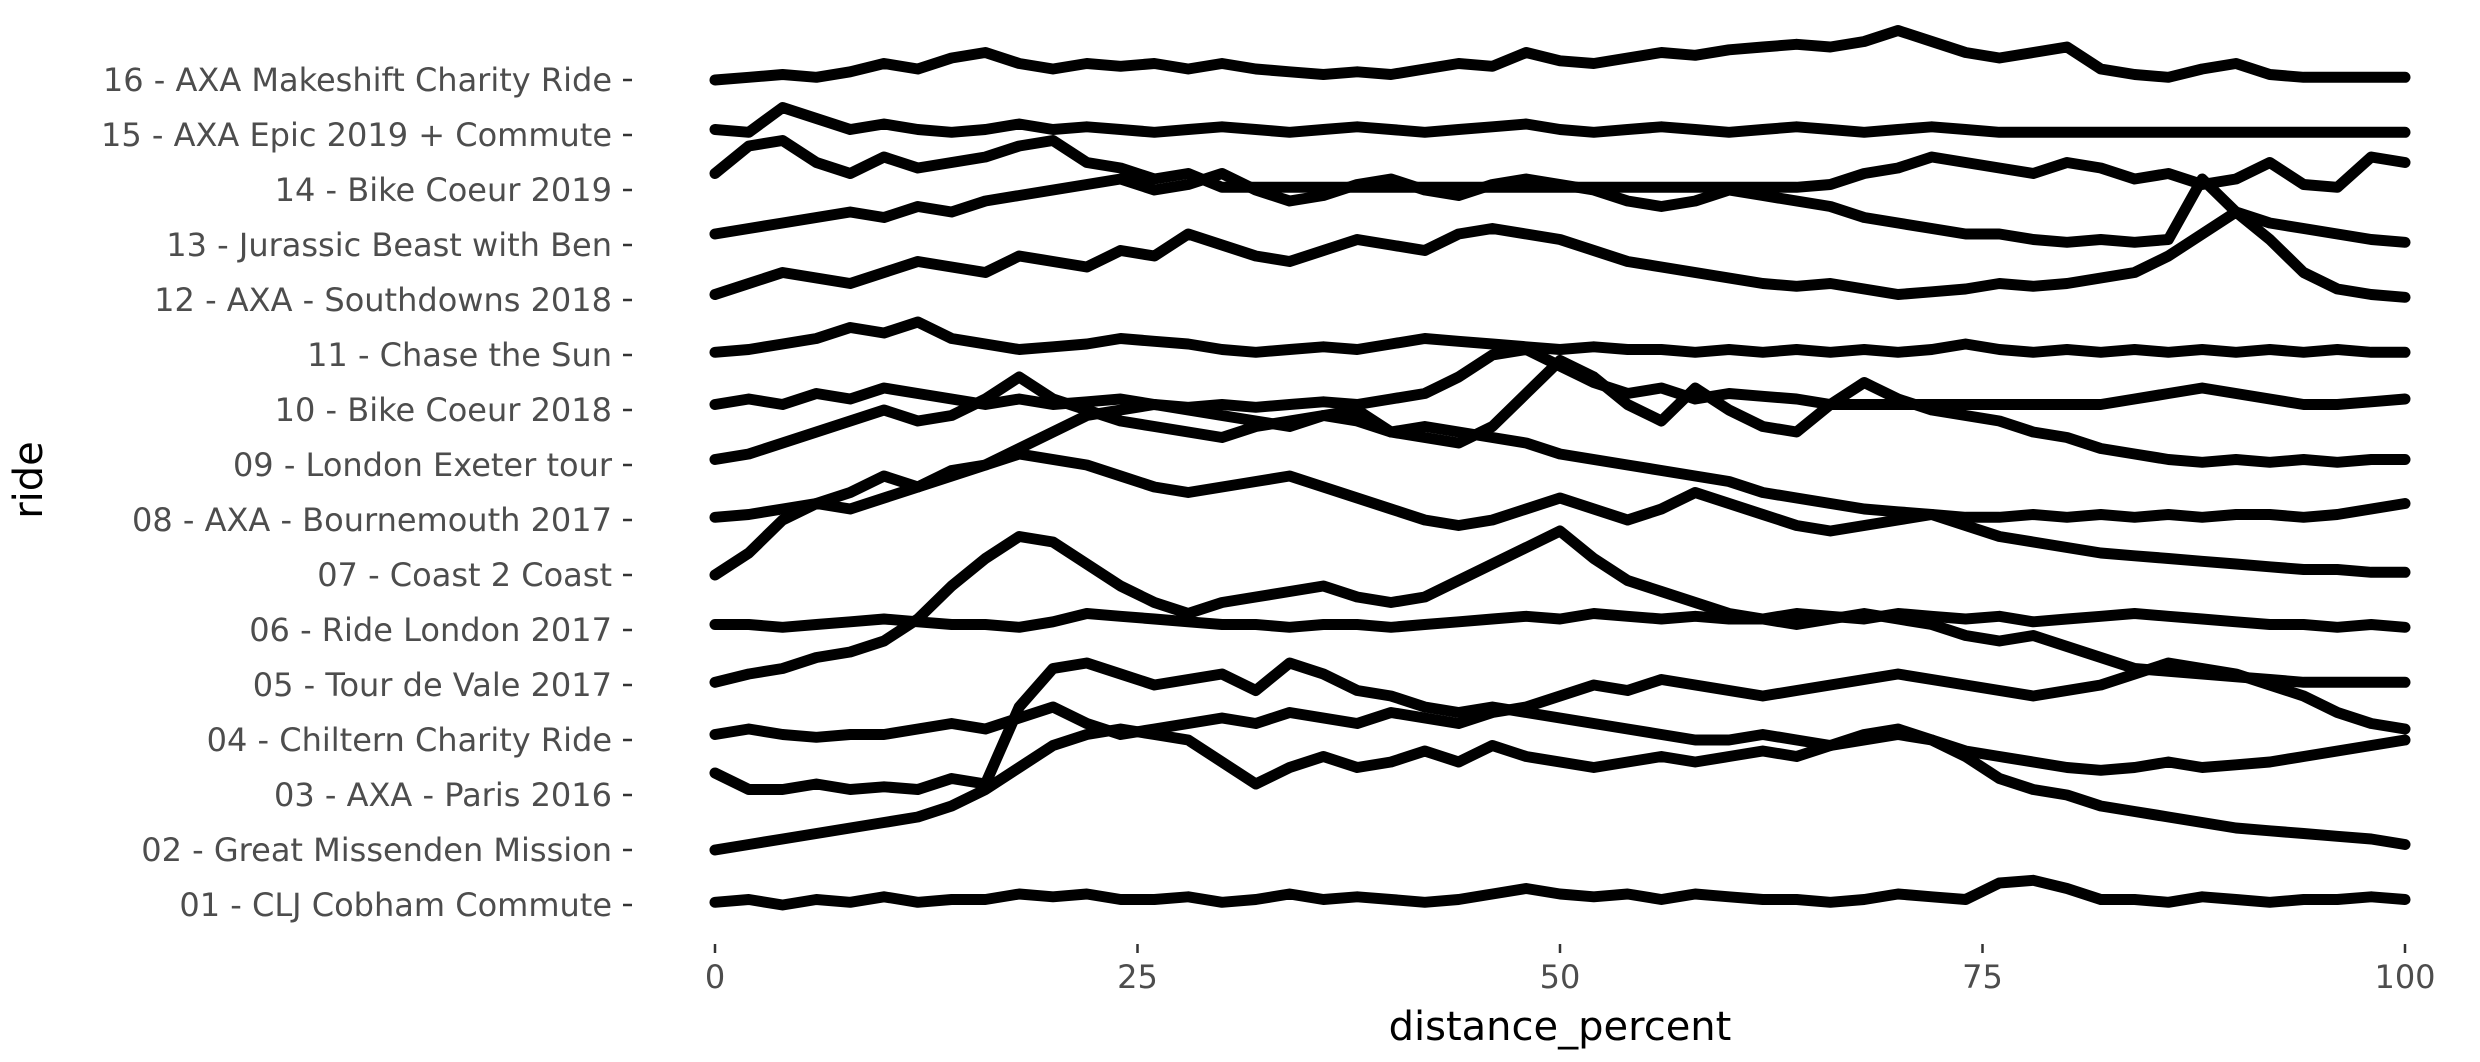  Describe the element at coordinates (409, 740) in the screenshot. I see `y-tick-label: 04 - Chiltern Charity Ride` at that location.